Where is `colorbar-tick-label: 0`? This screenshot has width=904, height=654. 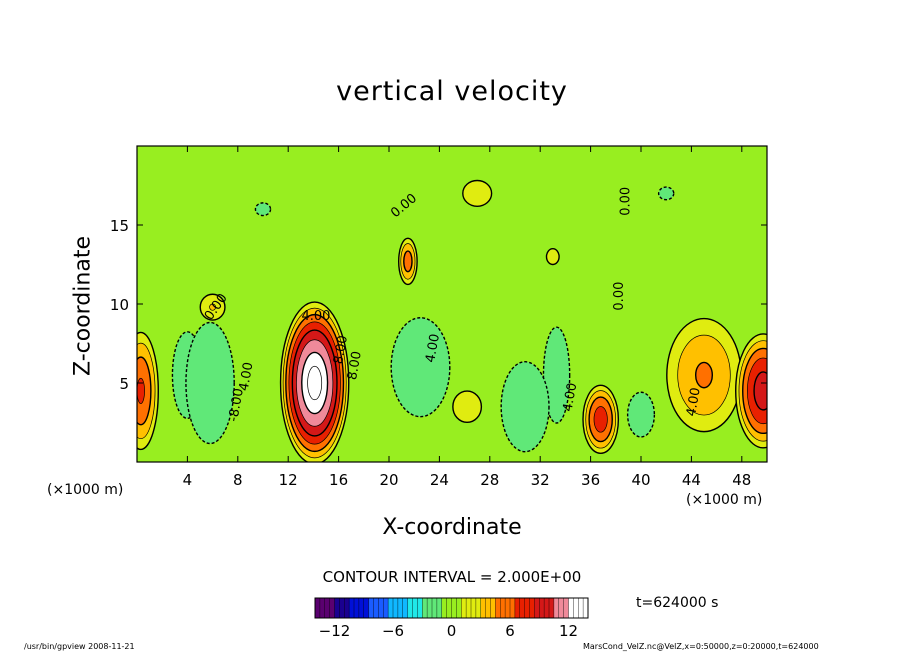 colorbar-tick-label: 0 is located at coordinates (452, 631).